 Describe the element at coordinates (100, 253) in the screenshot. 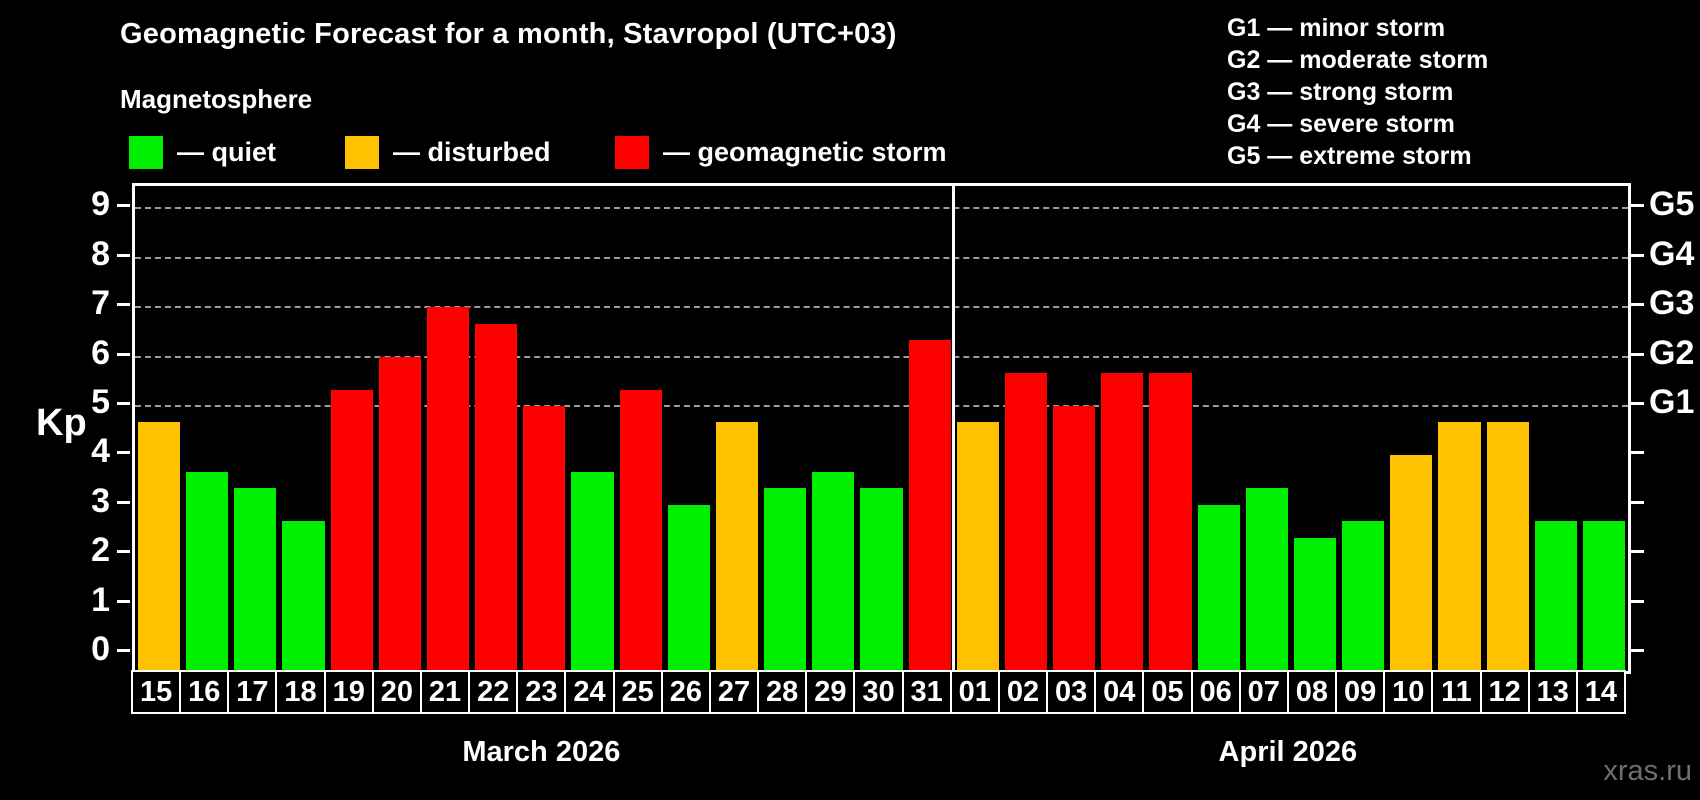

I see `y-axis-tick-label: 8` at that location.